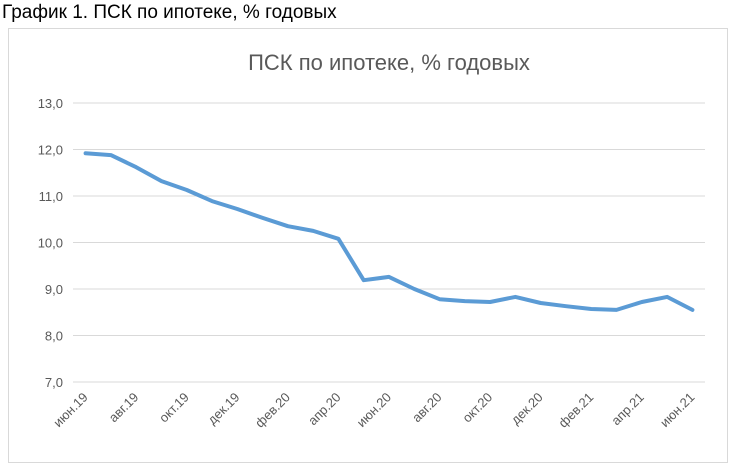 The width and height of the screenshot is (738, 475). I want to click on y-tick-label: 13,0, so click(50, 103).